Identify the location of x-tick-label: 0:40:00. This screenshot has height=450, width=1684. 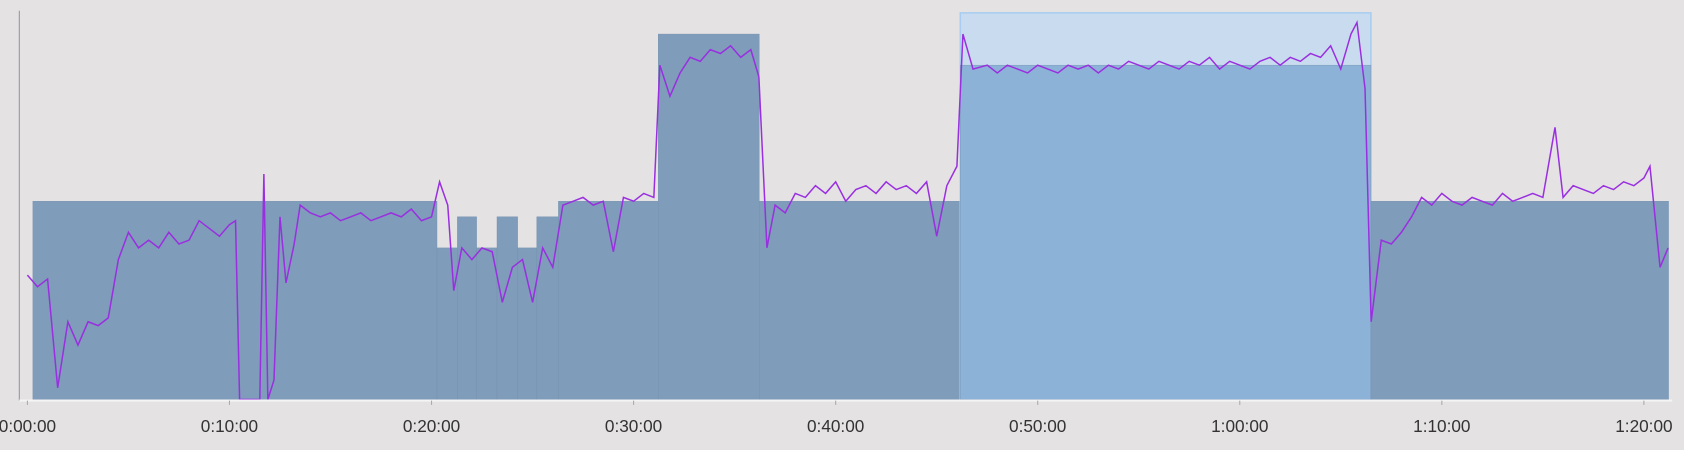
(835, 426).